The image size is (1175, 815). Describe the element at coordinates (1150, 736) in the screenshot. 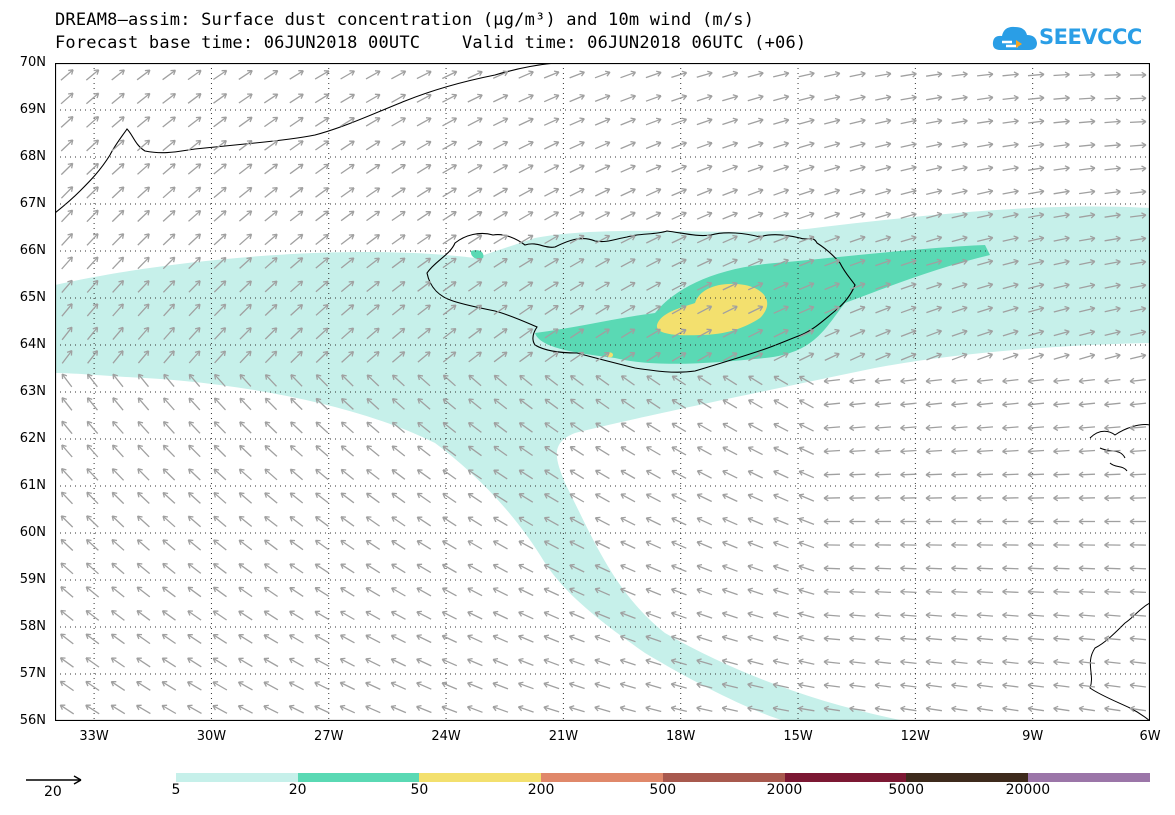

I see `lon-label: 6W` at that location.